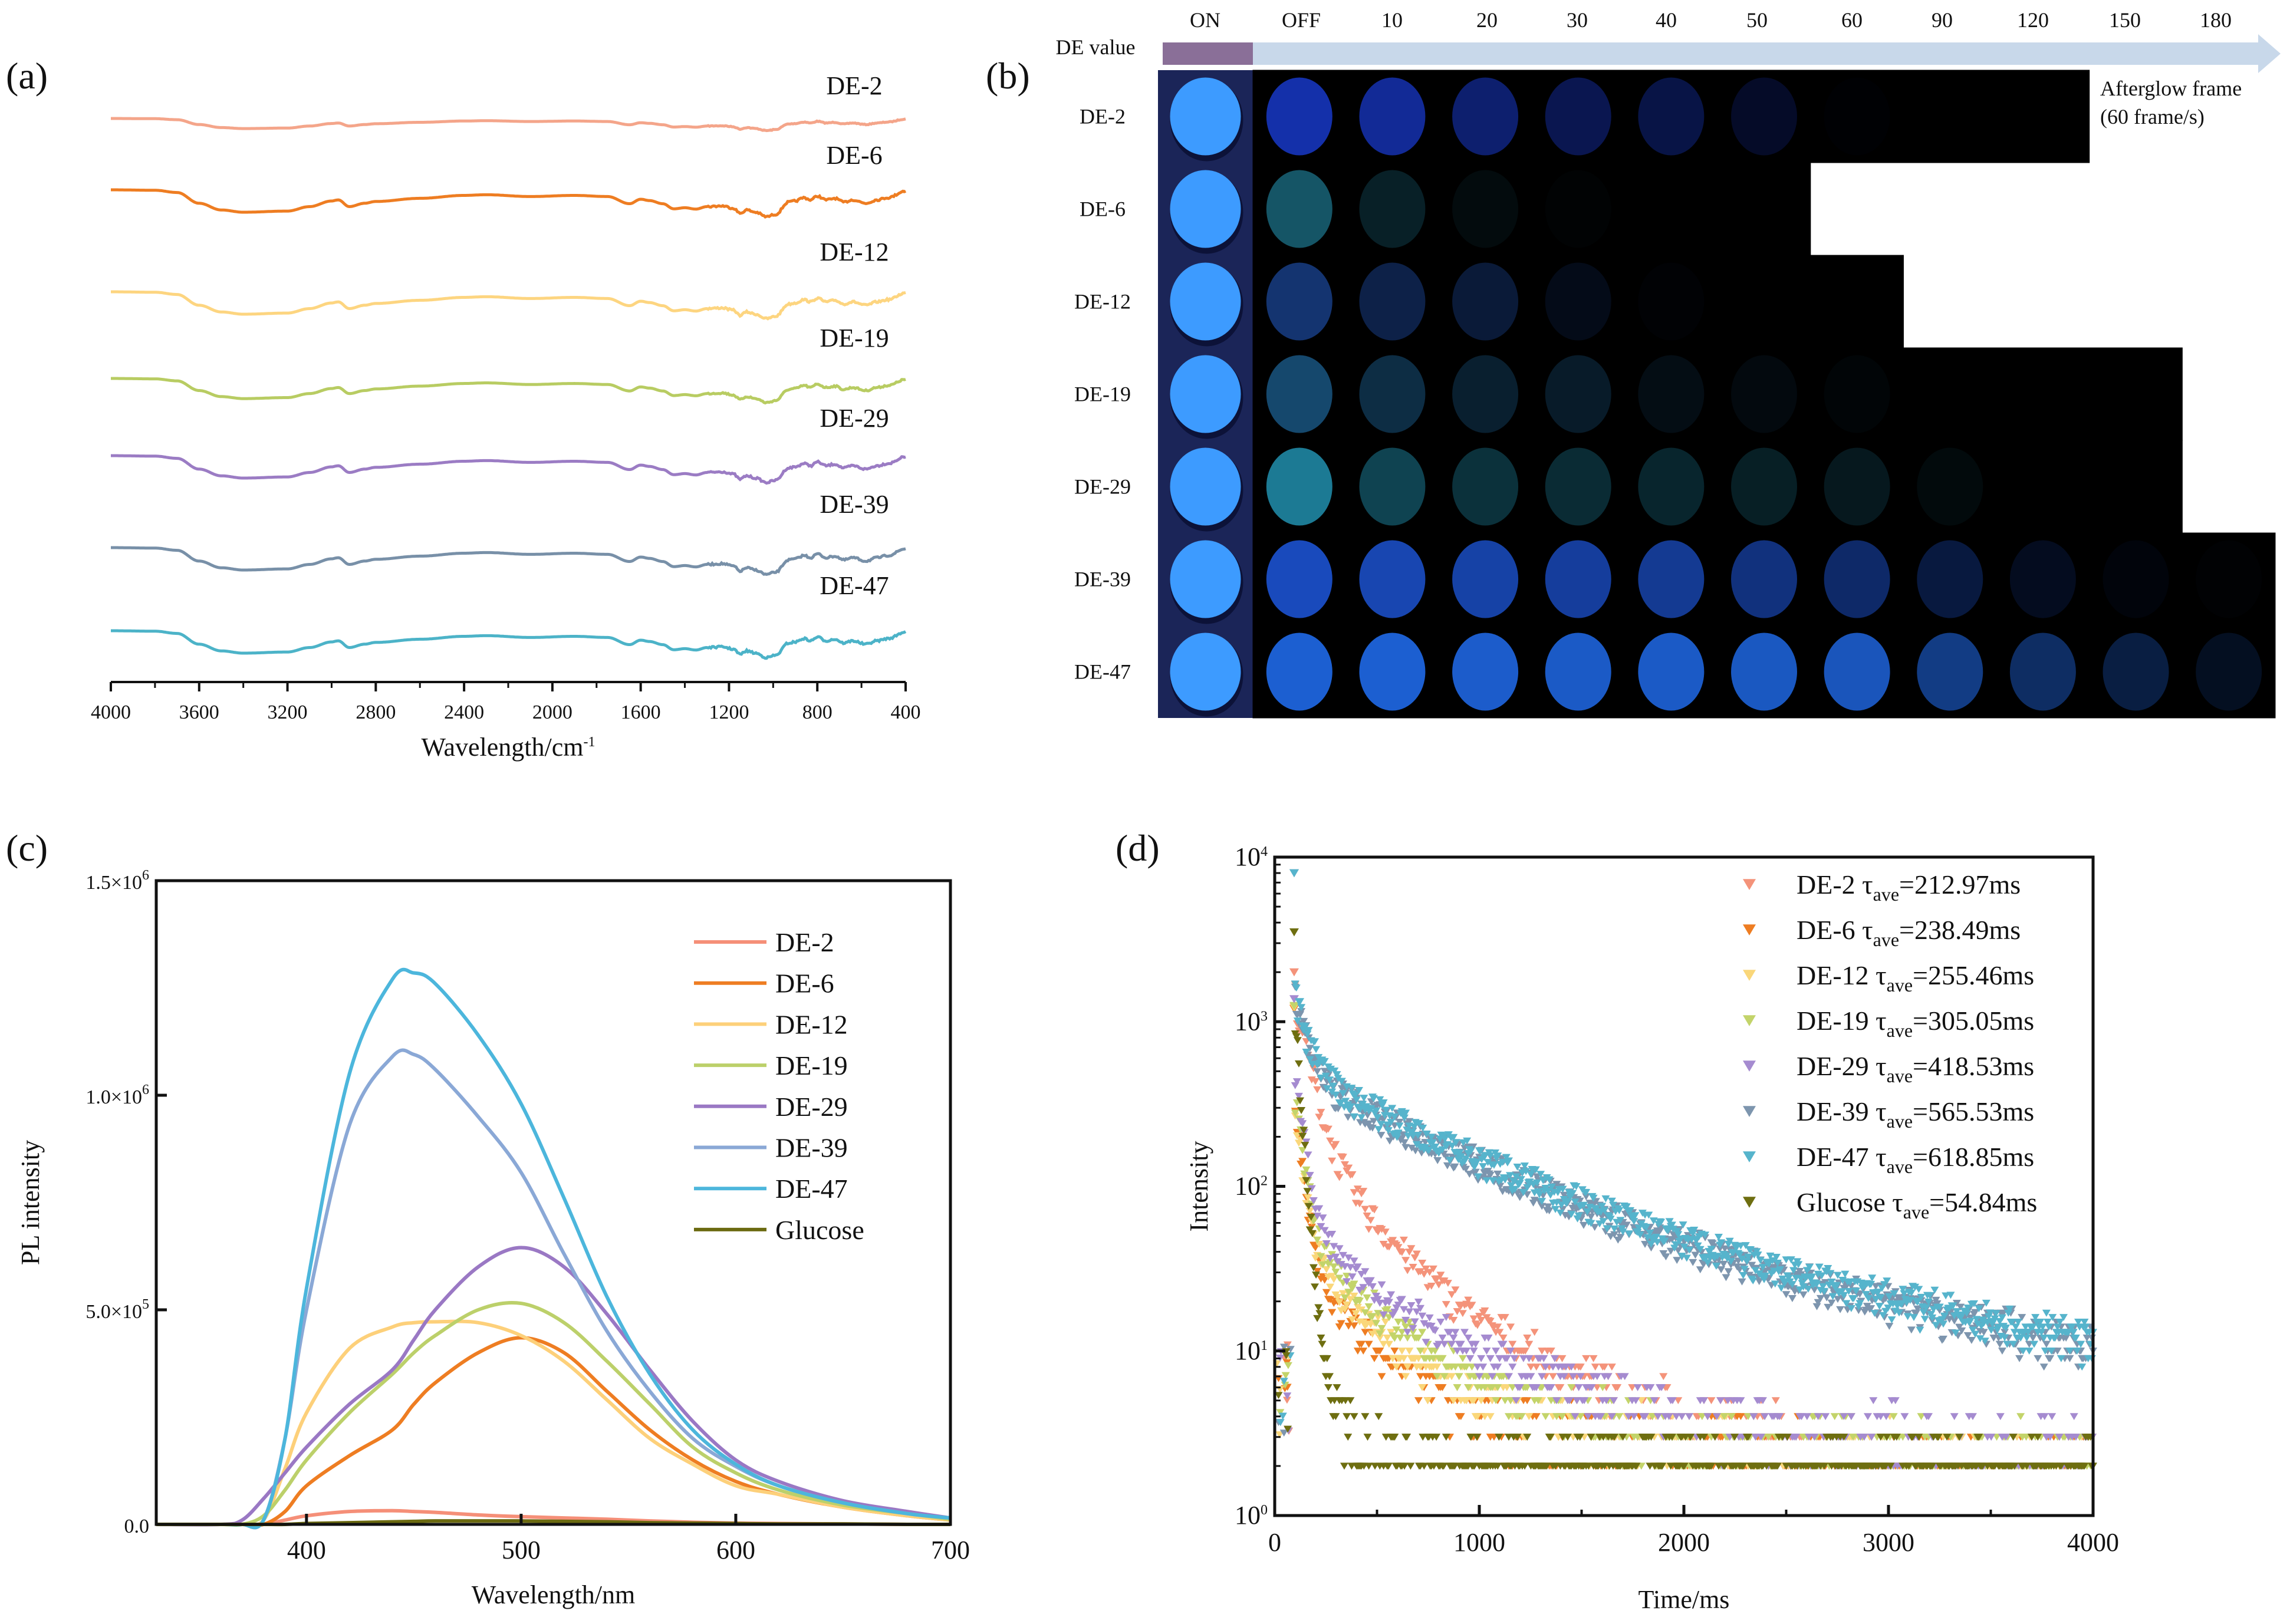  What do you see at coordinates (464, 712) in the screenshot?
I see `x-tick-label: 2400` at bounding box center [464, 712].